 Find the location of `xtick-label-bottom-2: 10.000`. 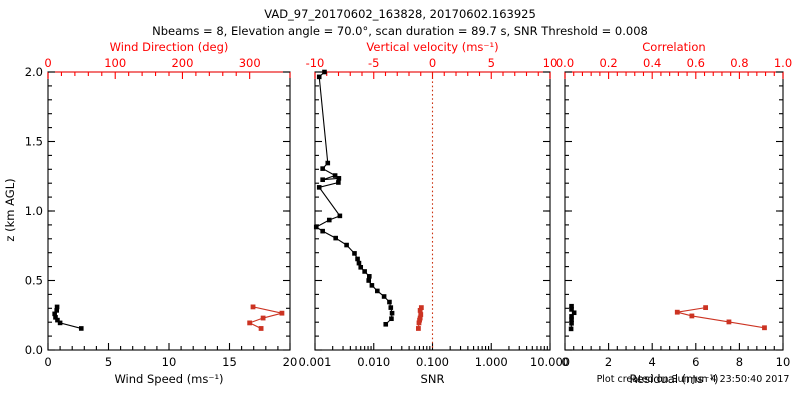

xtick-label-bottom-2: 10.000 is located at coordinates (550, 362).